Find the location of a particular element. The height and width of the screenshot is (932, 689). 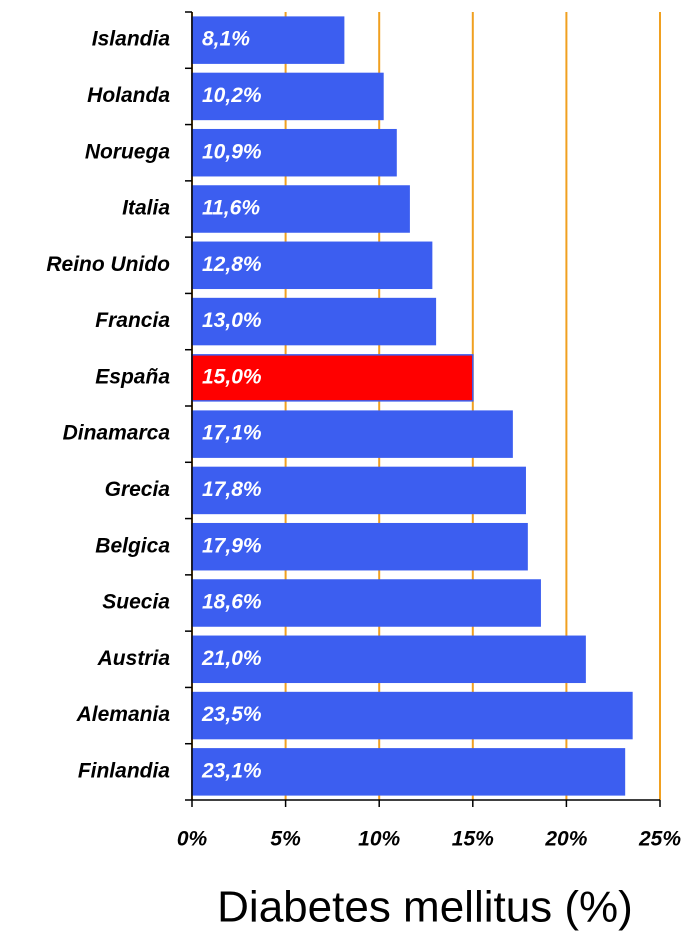

value-label: 13,0% is located at coordinates (232, 320).